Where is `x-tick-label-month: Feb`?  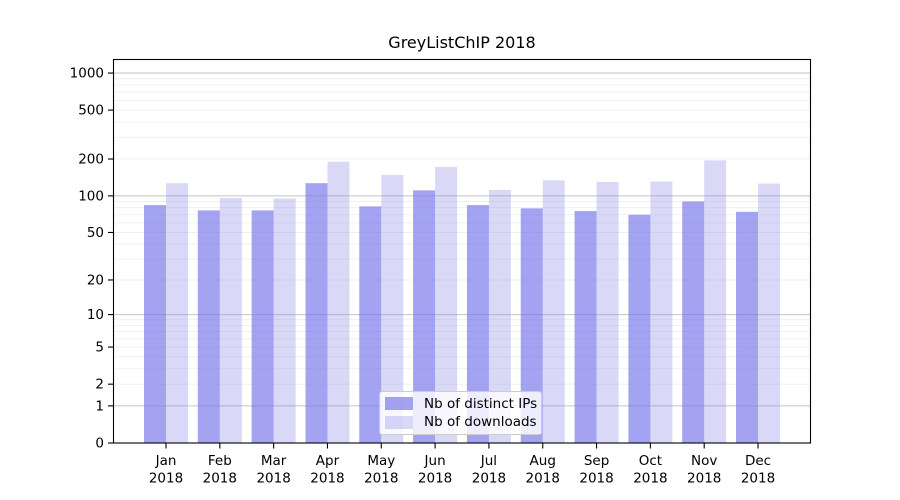 x-tick-label-month: Feb is located at coordinates (220, 461).